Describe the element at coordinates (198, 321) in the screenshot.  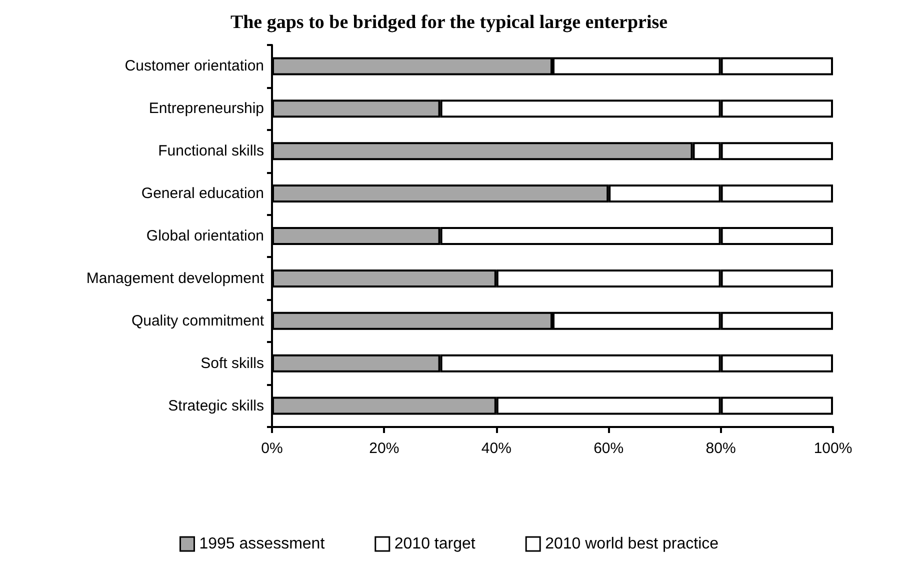
I see `y-tick-label: Quality commitment` at that location.